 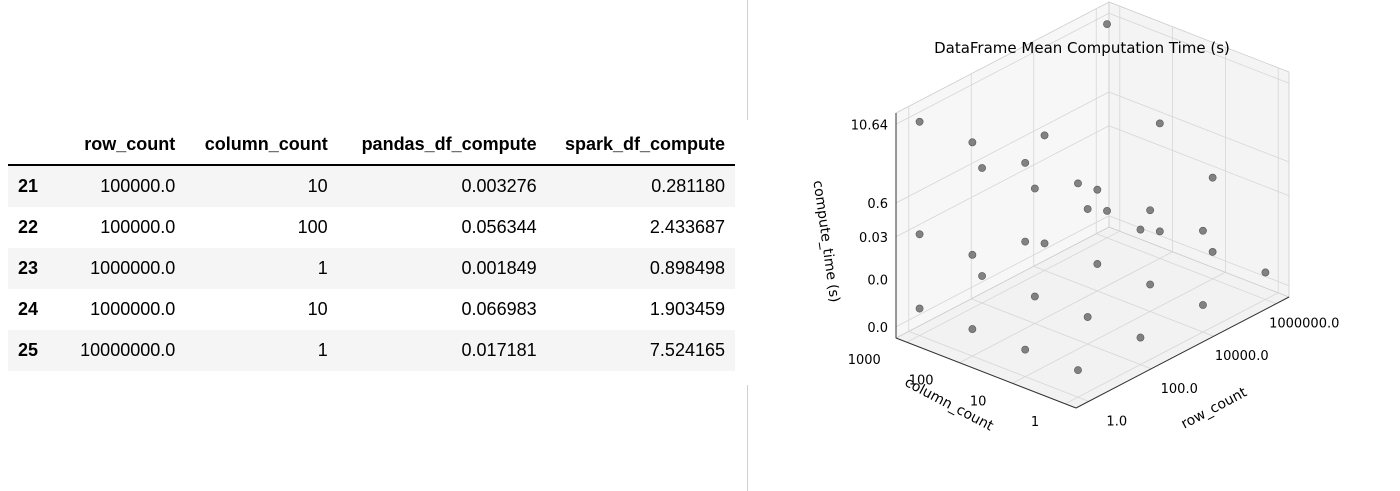 What do you see at coordinates (873, 238) in the screenshot?
I see `z-tick-label: 0.03` at bounding box center [873, 238].